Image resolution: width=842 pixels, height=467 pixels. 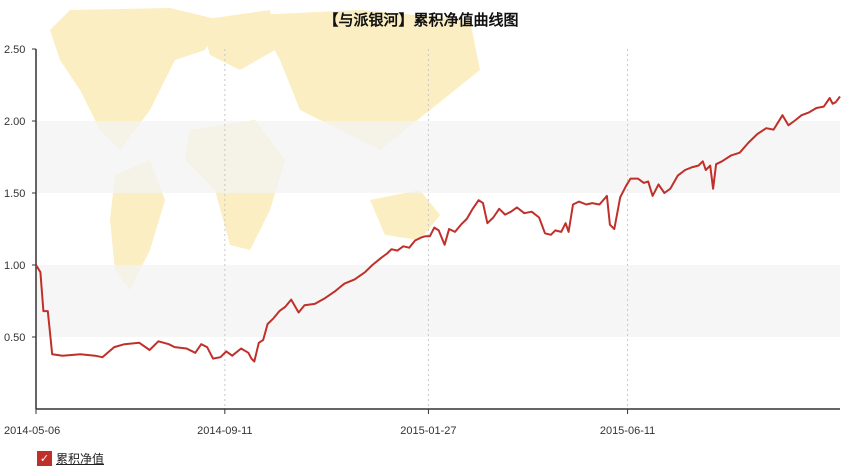 What do you see at coordinates (14, 194) in the screenshot?
I see `y-tick-label: 1.50` at bounding box center [14, 194].